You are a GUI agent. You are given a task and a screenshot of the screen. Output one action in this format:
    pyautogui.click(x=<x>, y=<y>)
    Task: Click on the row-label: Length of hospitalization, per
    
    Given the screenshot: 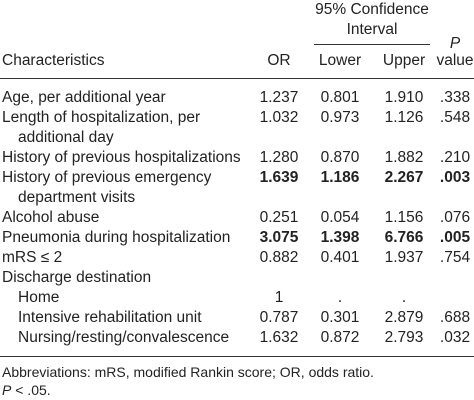 What is the action you would take?
    pyautogui.click(x=101, y=117)
    